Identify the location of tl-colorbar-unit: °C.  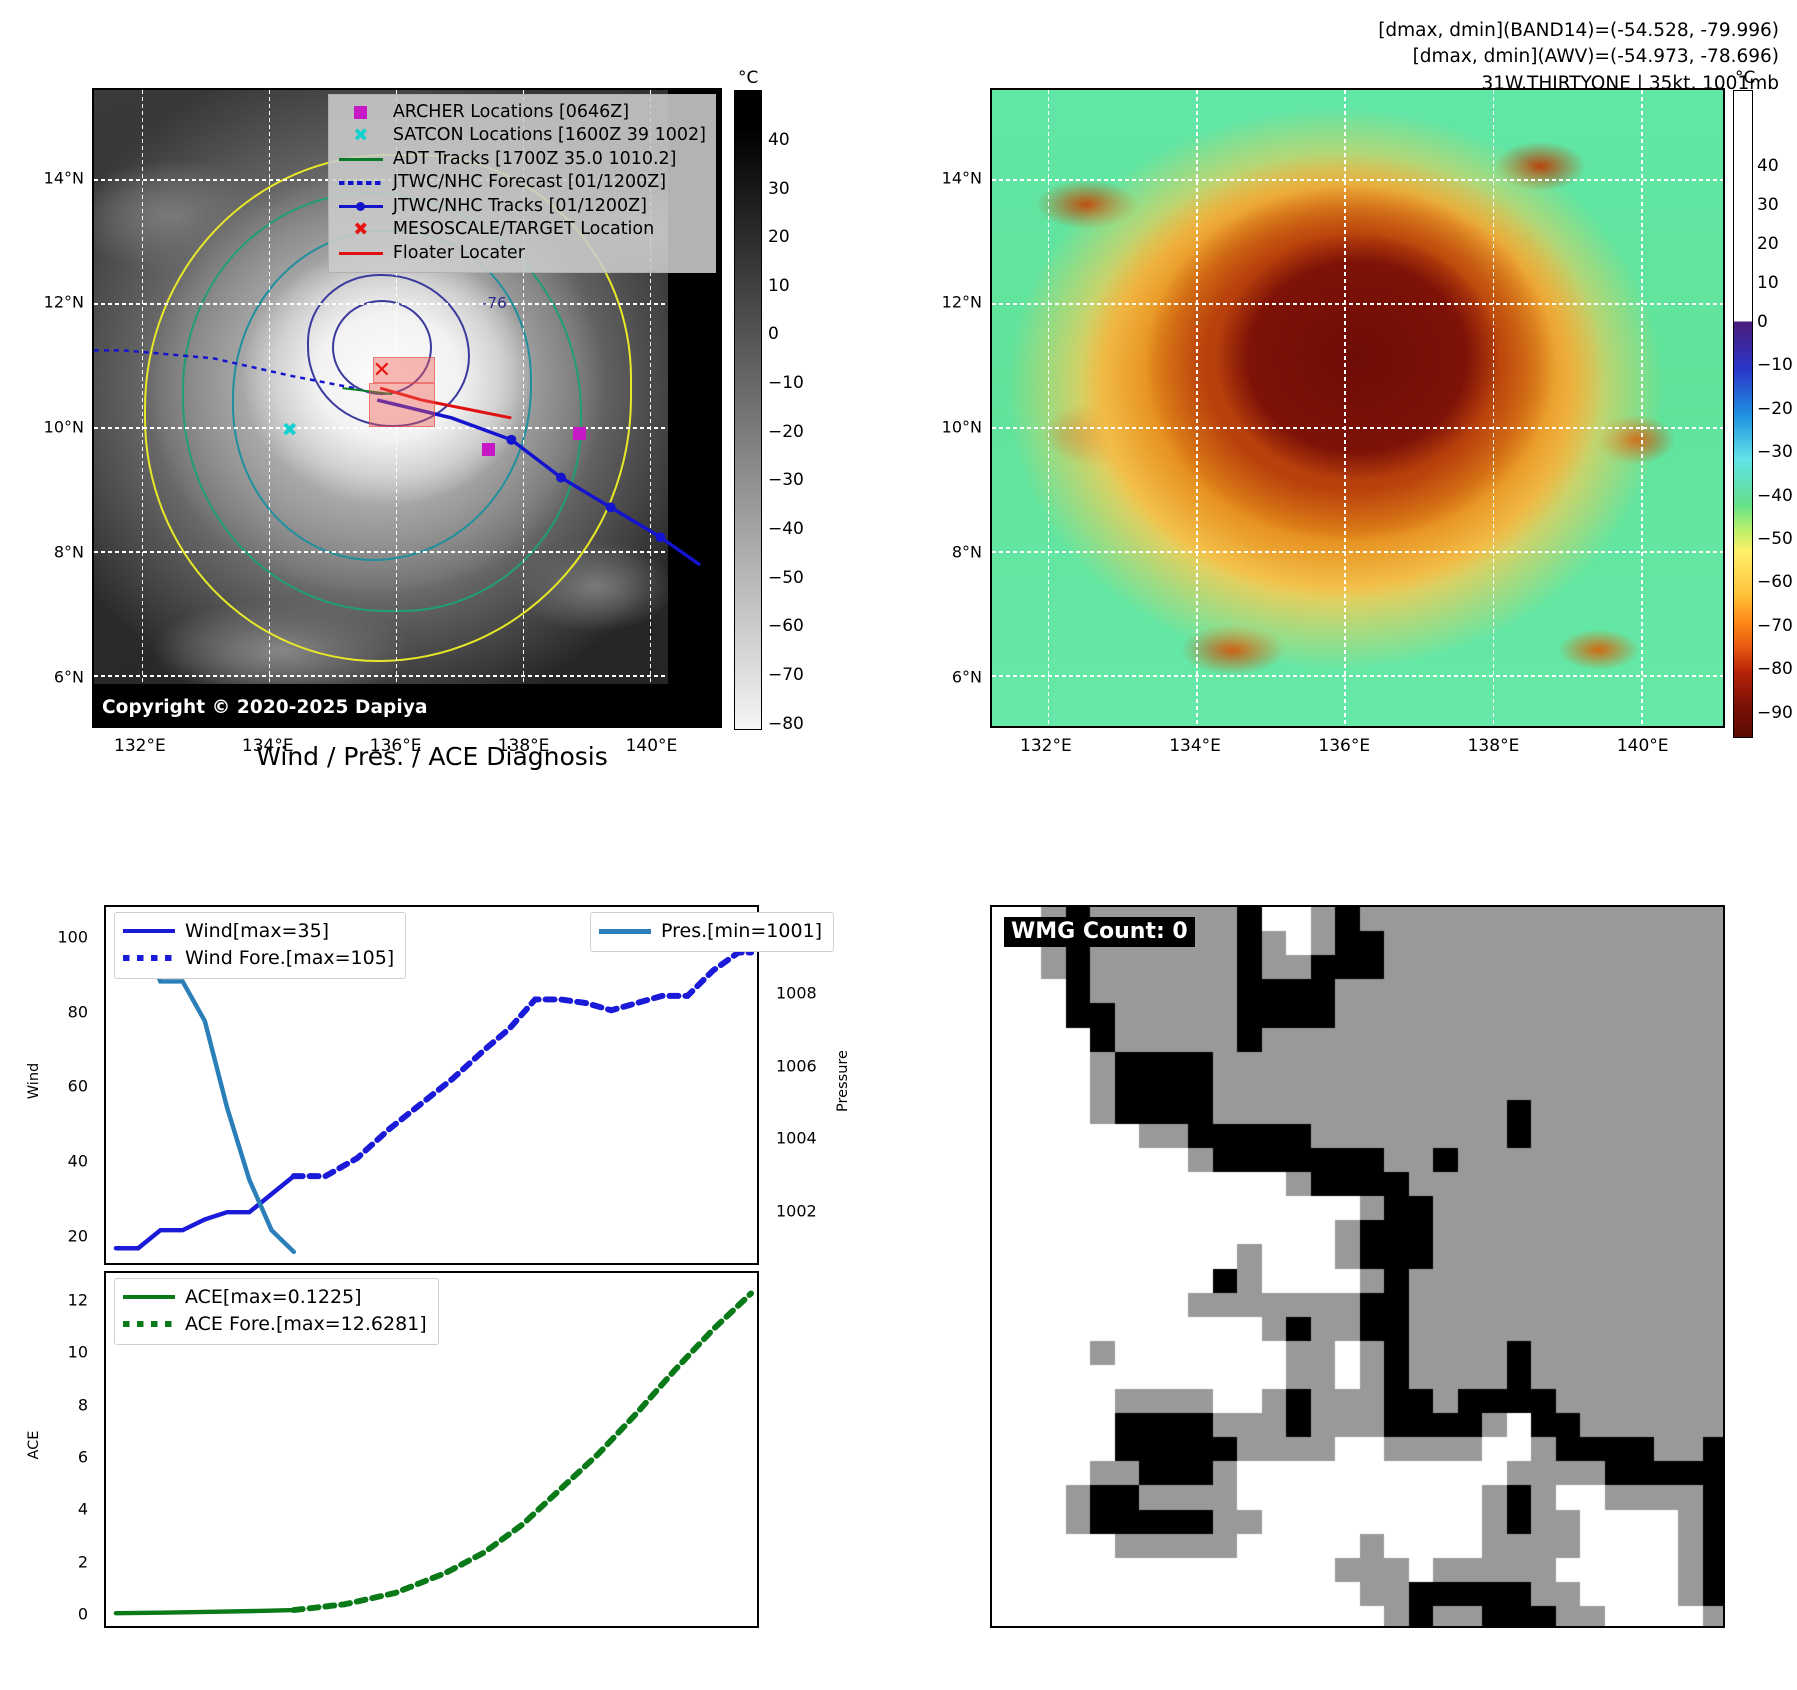
(748, 78).